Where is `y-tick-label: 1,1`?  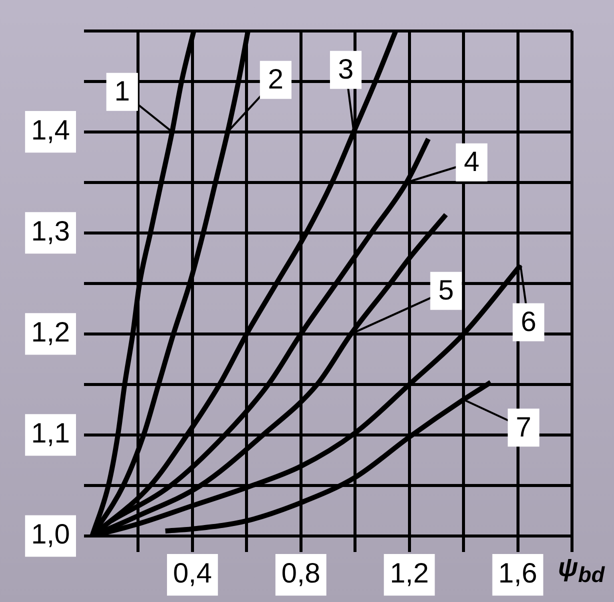 y-tick-label: 1,1 is located at coordinates (50, 433).